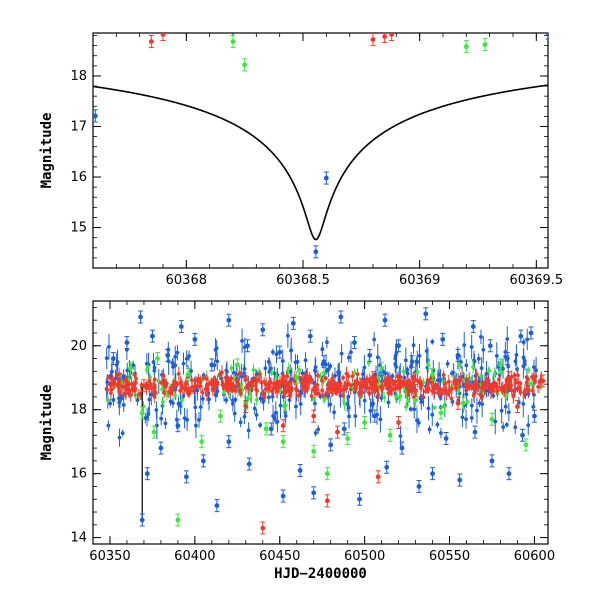  Describe the element at coordinates (78, 346) in the screenshot. I see `y-tick-label: 20` at that location.